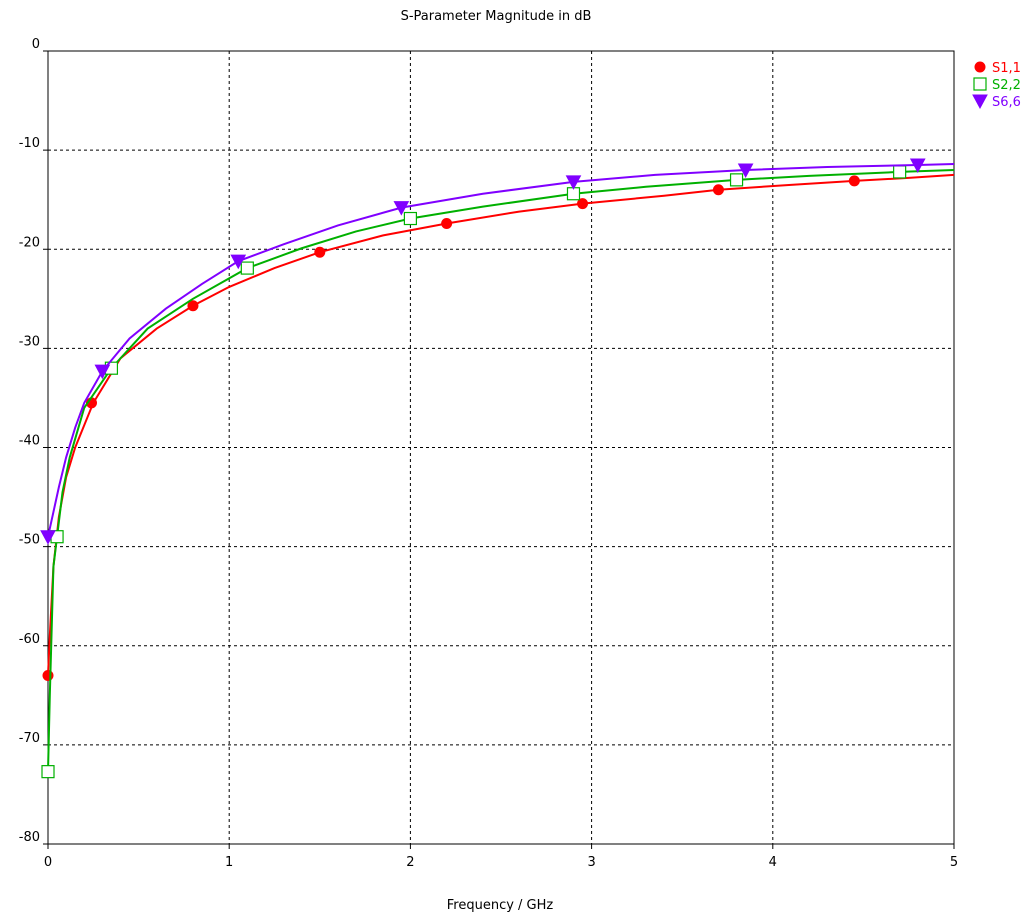  Describe the element at coordinates (773, 862) in the screenshot. I see `x-tick-label: 4` at that location.